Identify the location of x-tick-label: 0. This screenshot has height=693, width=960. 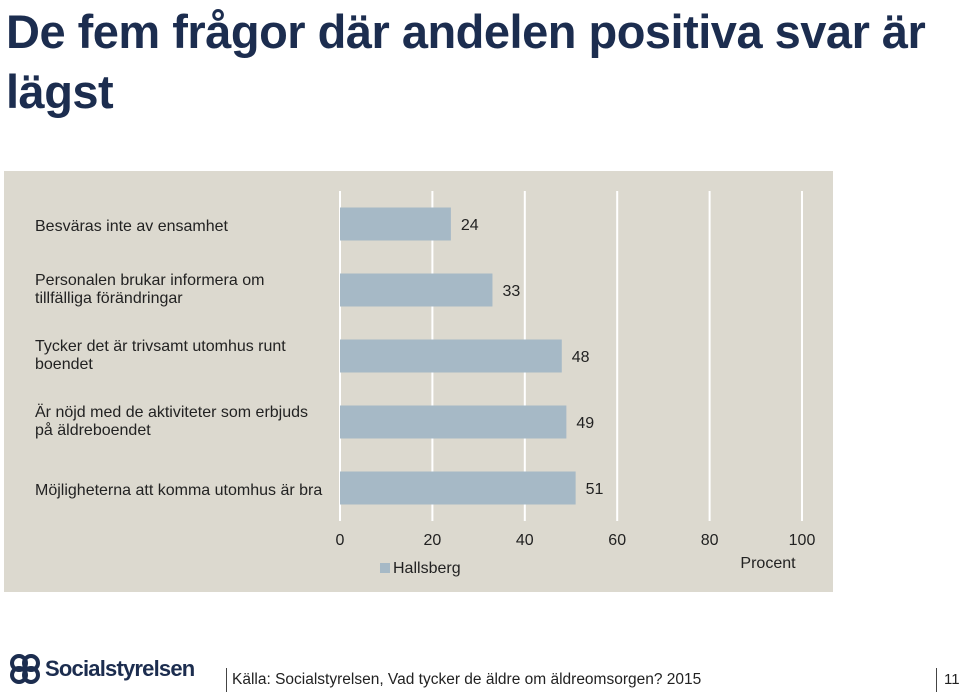
(340, 540).